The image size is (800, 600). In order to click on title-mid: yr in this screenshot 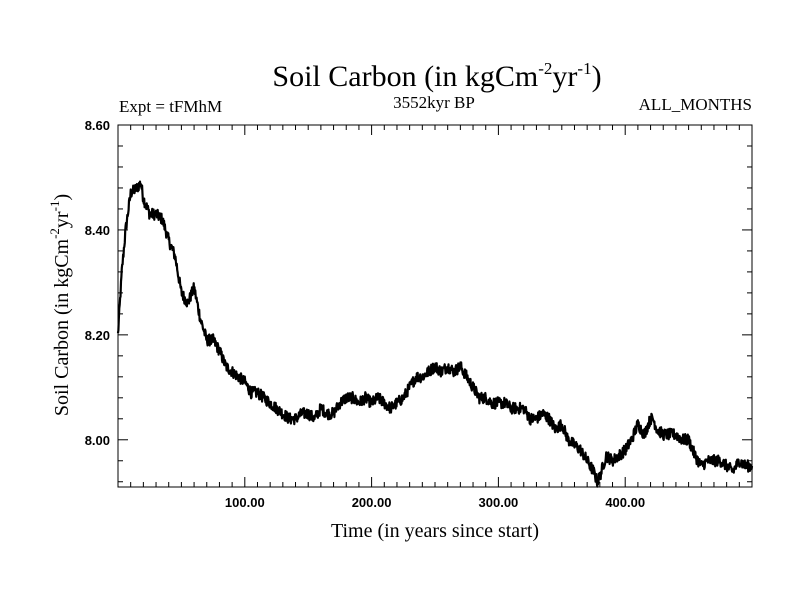, I will do `click(564, 76)`.